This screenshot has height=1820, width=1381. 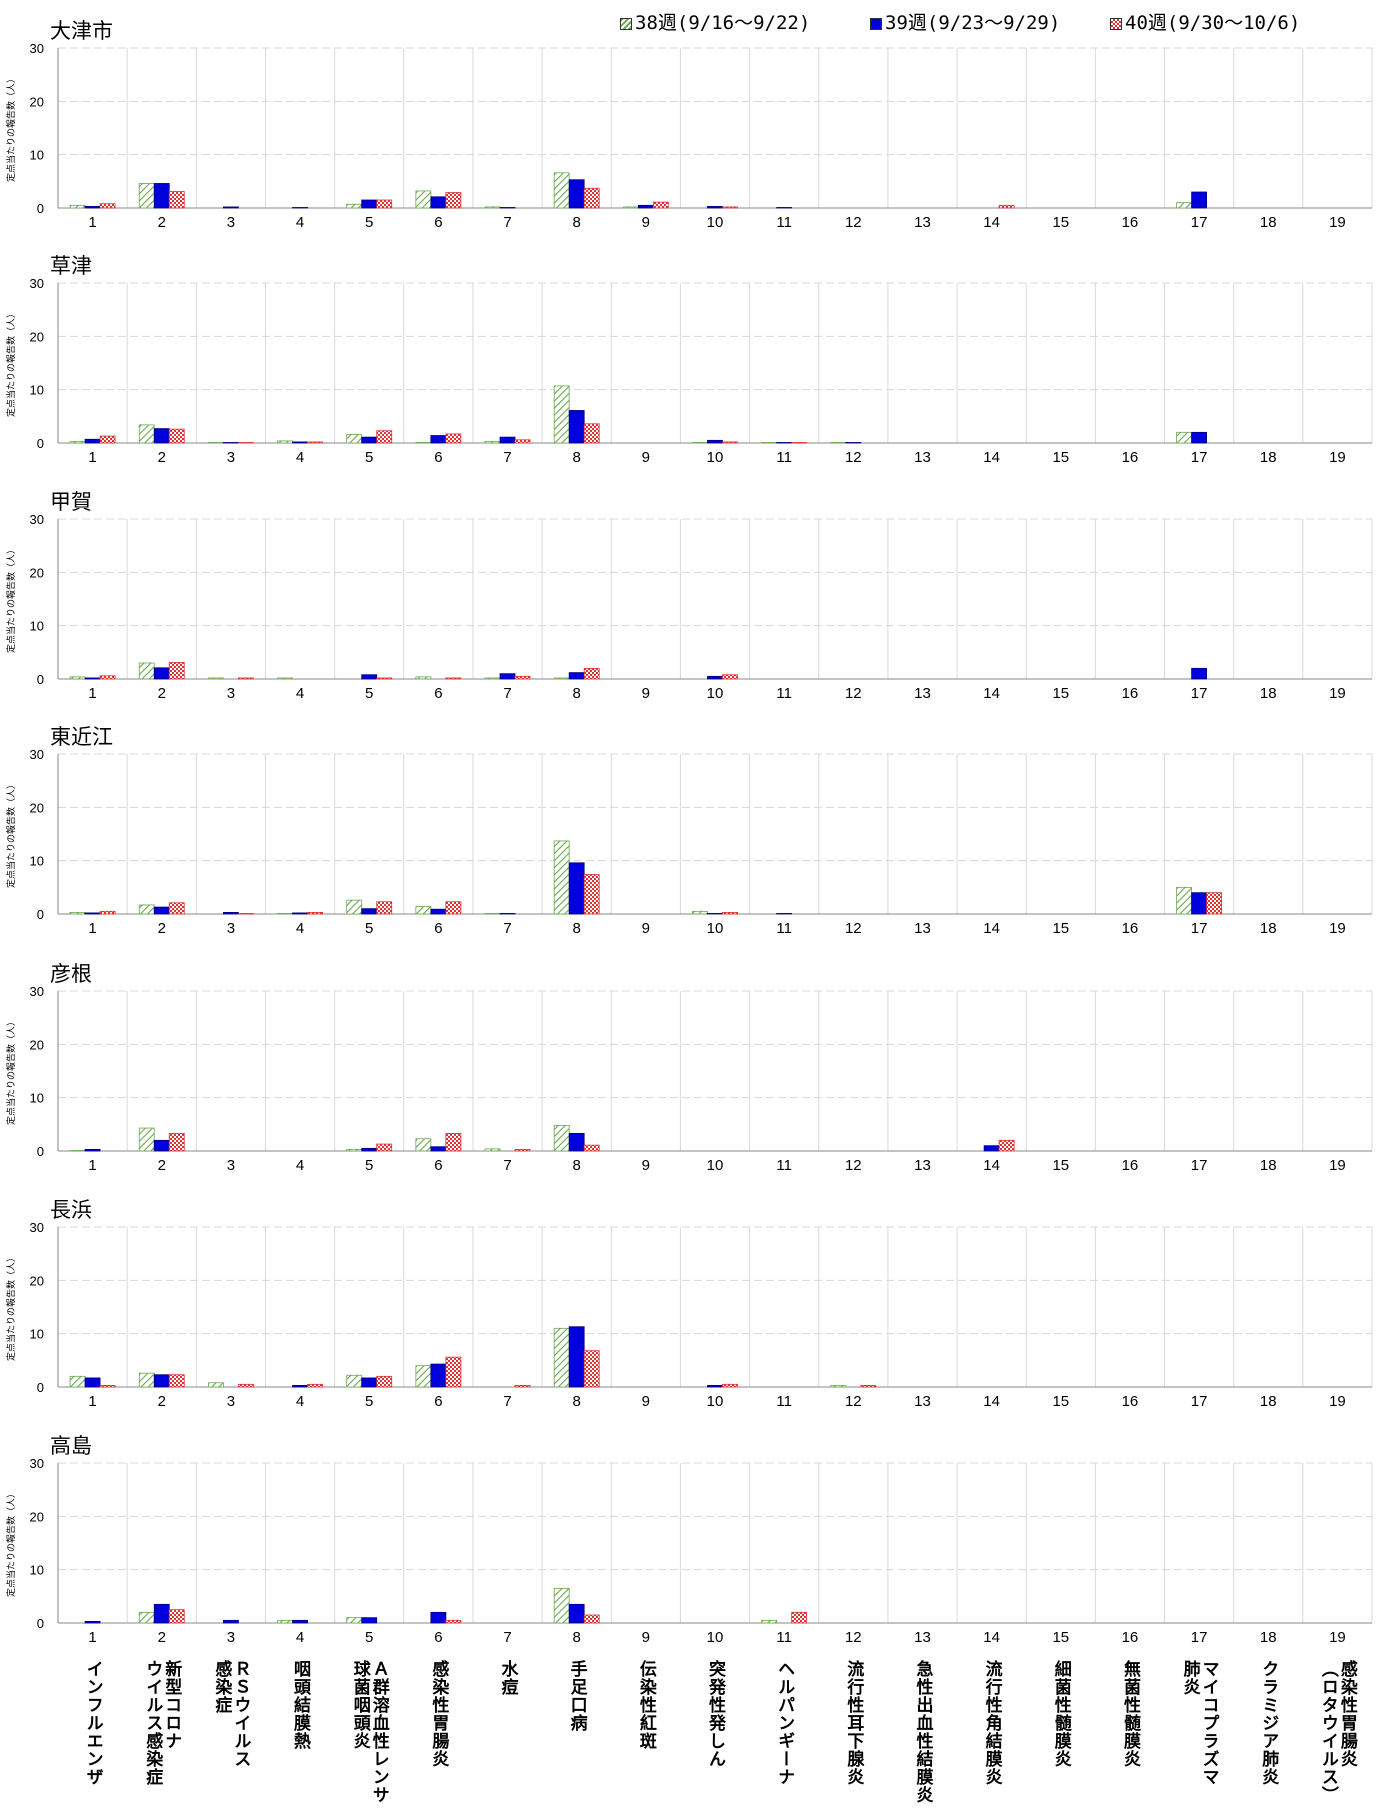 I want to click on y-tick-label: 10, so click(x=37, y=1098).